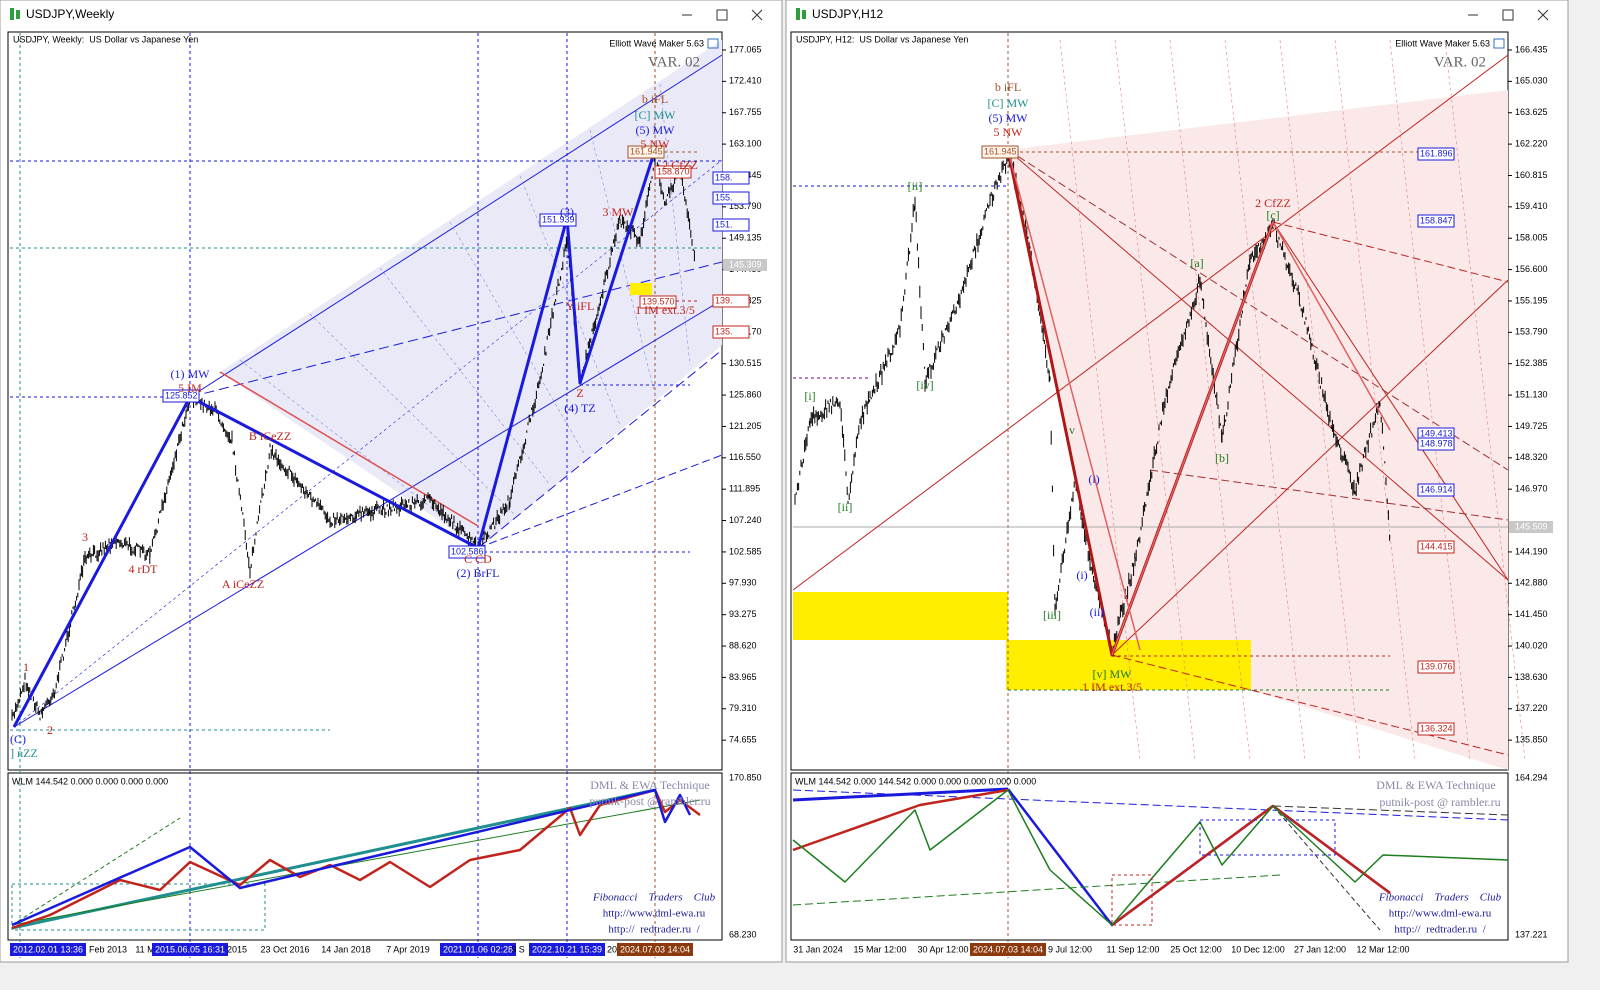 The width and height of the screenshot is (1600, 990). Describe the element at coordinates (1267, 837) in the screenshot. I see `ind-box` at that location.